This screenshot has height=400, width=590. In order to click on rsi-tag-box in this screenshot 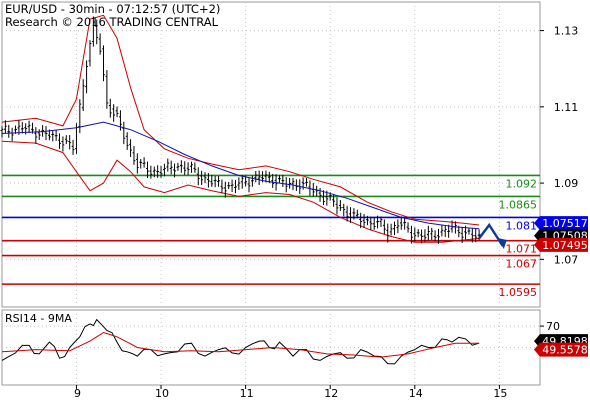, I will do `click(561, 349)`.